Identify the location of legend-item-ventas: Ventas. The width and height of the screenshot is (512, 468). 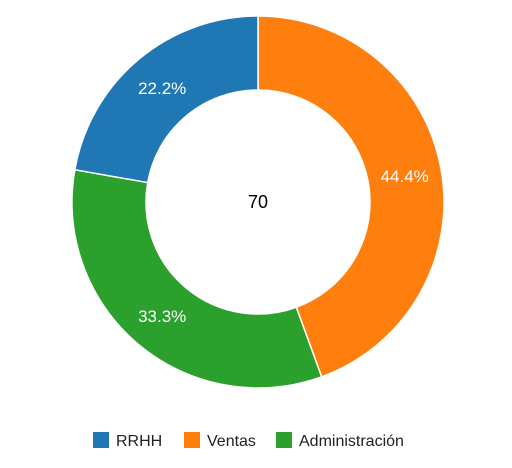
(220, 441).